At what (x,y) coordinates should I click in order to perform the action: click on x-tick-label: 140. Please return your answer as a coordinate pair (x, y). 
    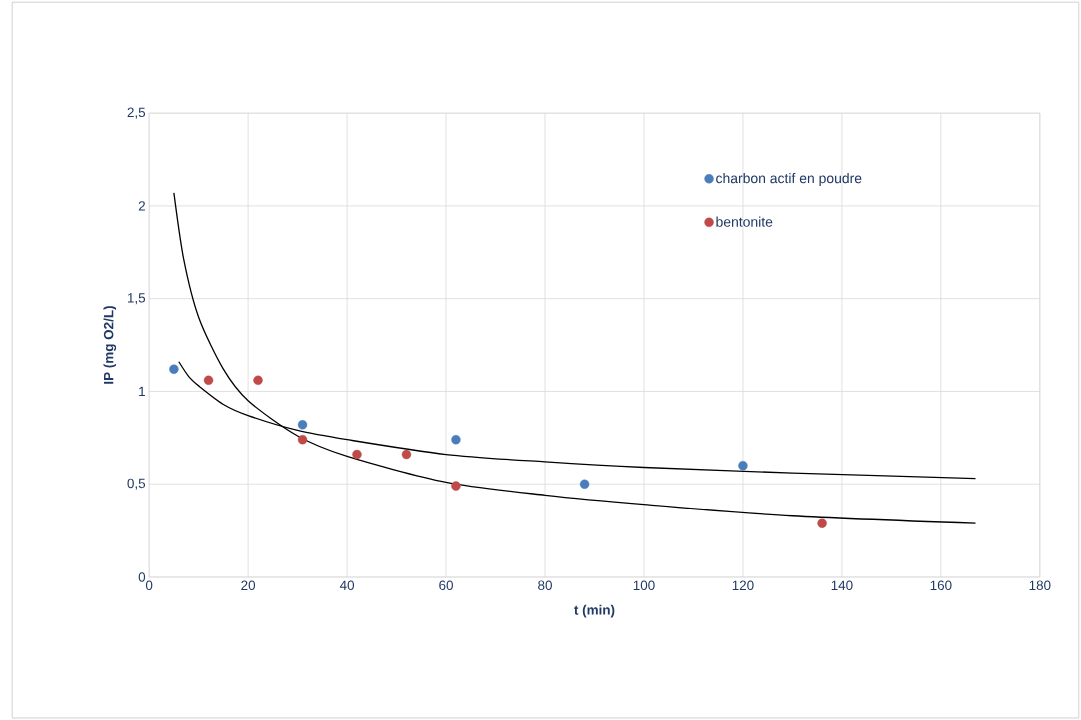
    Looking at the image, I should click on (842, 585).